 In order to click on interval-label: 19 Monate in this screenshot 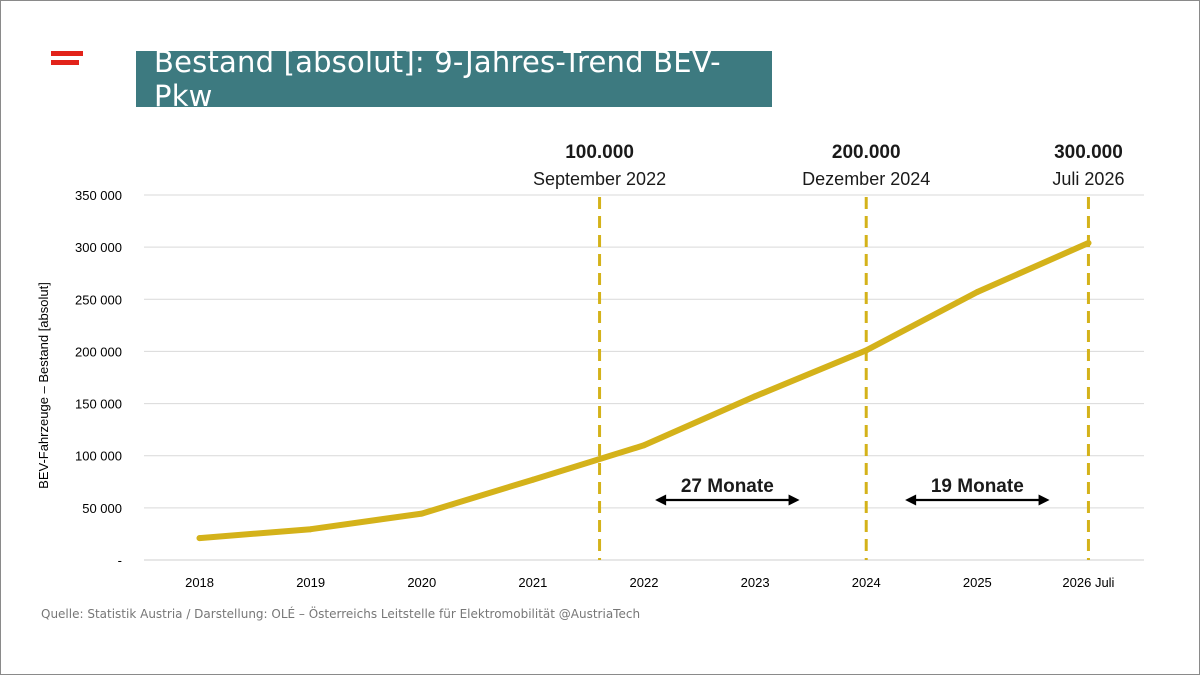, I will do `click(977, 486)`.